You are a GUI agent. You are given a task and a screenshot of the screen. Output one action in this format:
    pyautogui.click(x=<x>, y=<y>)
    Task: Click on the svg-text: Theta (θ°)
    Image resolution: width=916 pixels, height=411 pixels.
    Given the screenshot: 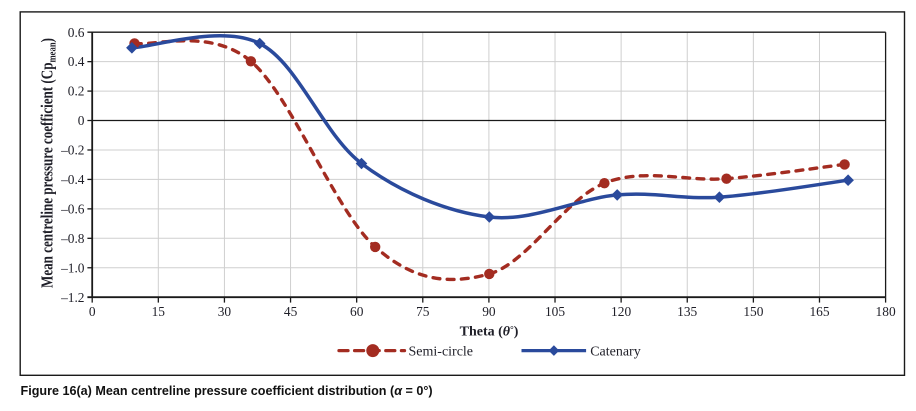 What is the action you would take?
    pyautogui.click(x=489, y=332)
    